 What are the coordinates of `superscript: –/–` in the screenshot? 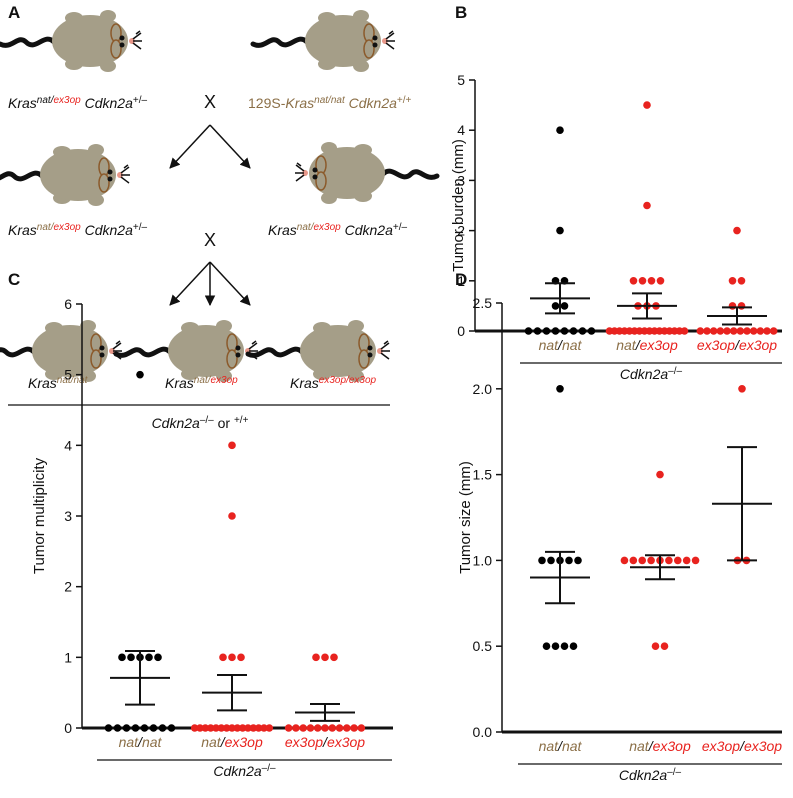 It's located at (207, 420).